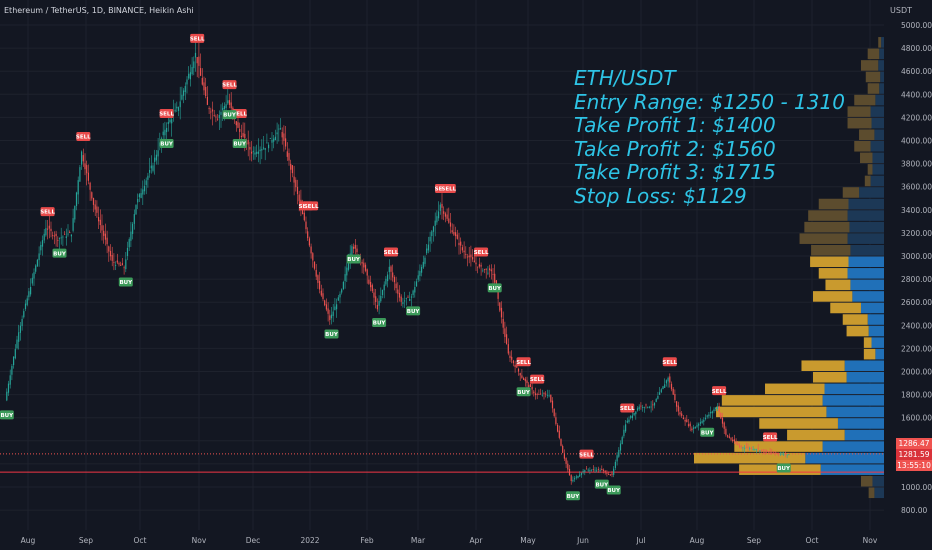 The width and height of the screenshot is (932, 550). Describe the element at coordinates (528, 540) in the screenshot. I see `x-tick-label: May` at that location.